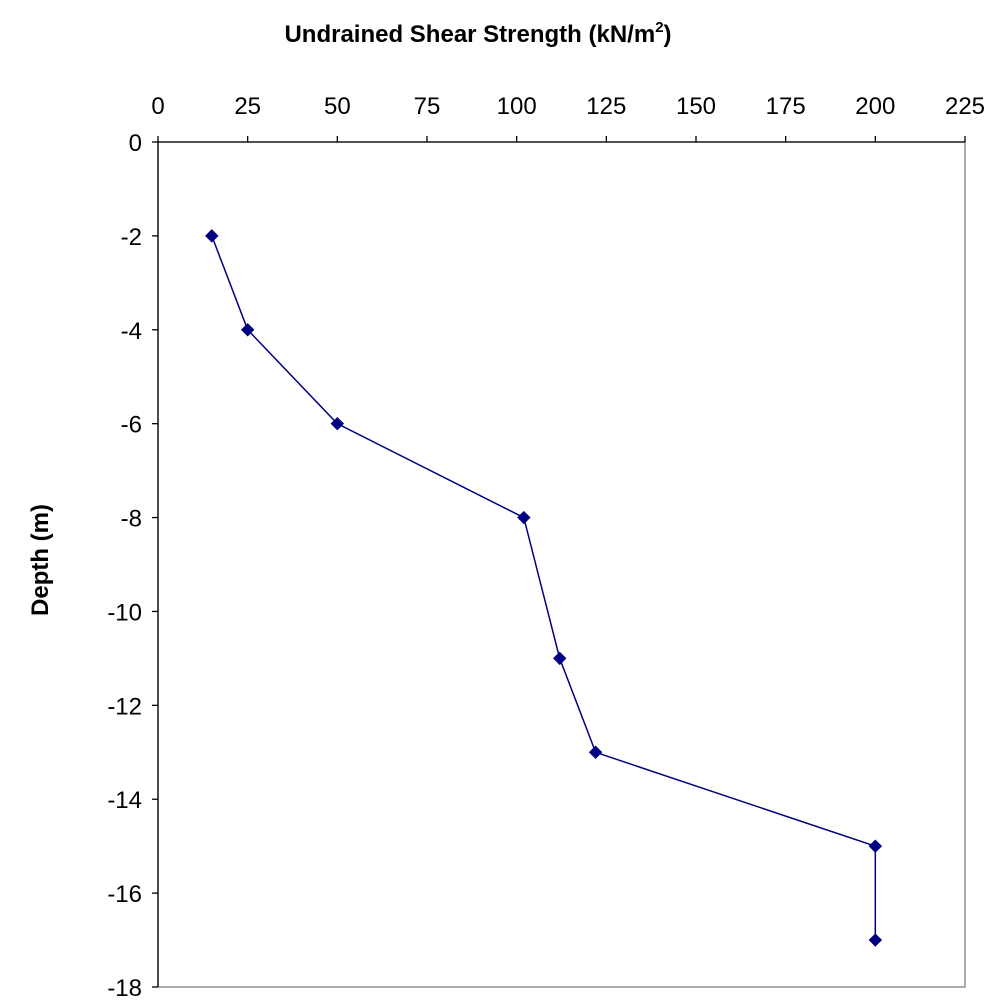 Image resolution: width=995 pixels, height=1006 pixels. I want to click on y-tick-label: -14, so click(124, 800).